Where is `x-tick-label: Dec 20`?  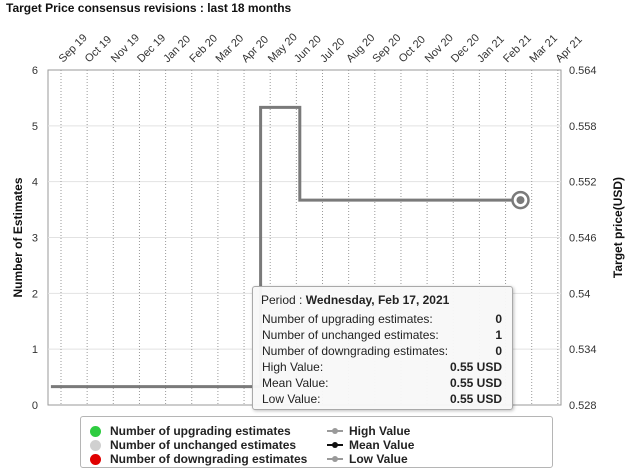
x-tick-label: Dec 20 is located at coordinates (465, 48).